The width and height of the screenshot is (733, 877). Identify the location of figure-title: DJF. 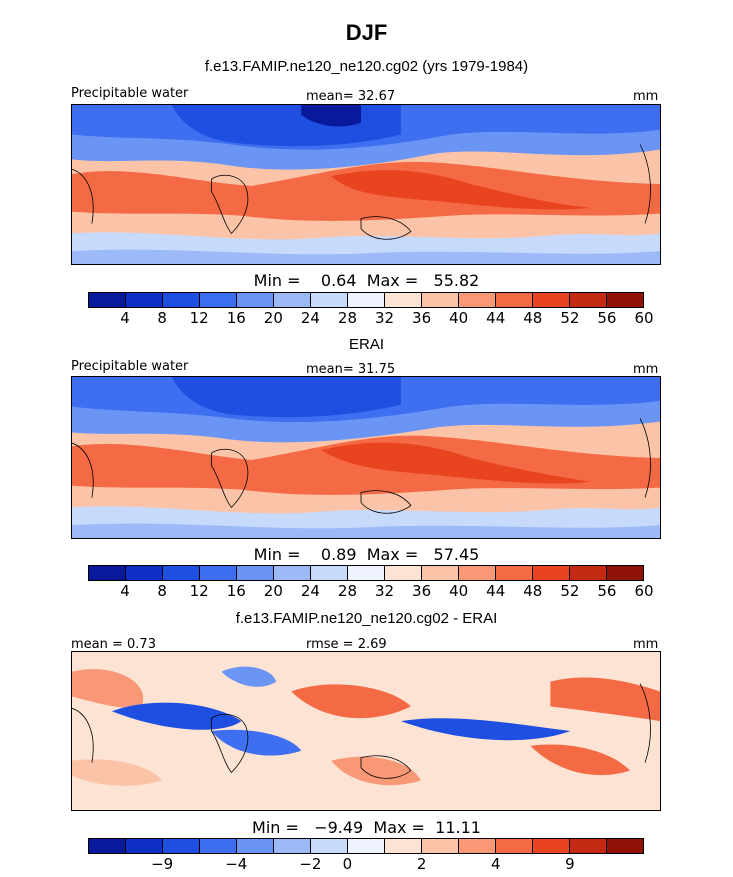
(366, 32).